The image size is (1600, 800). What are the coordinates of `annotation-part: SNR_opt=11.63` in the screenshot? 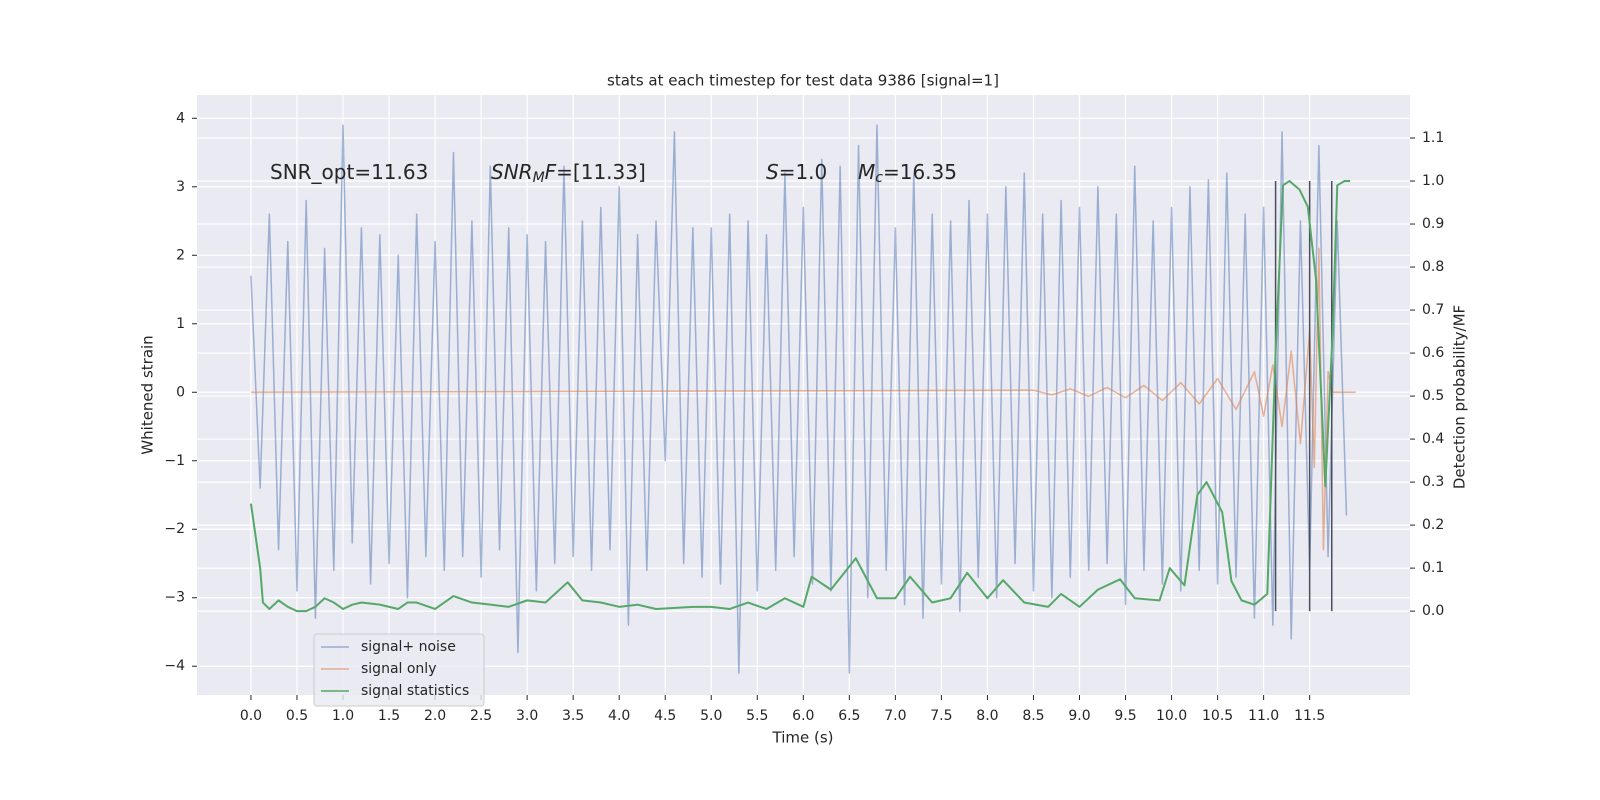 It's located at (349, 172).